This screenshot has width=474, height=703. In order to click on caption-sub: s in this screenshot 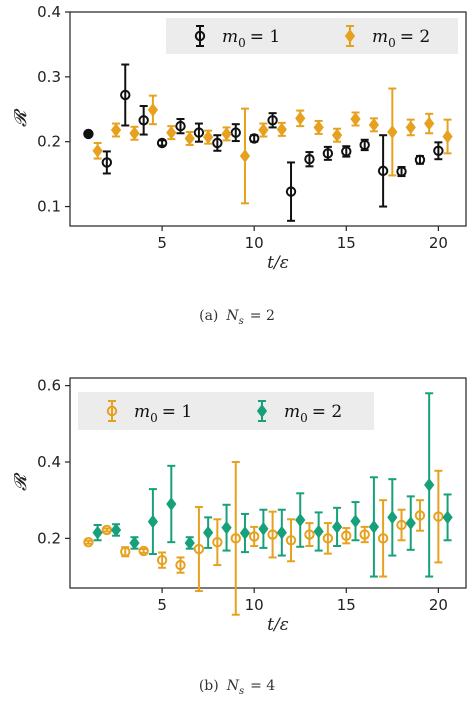, I will do `click(241, 321)`.